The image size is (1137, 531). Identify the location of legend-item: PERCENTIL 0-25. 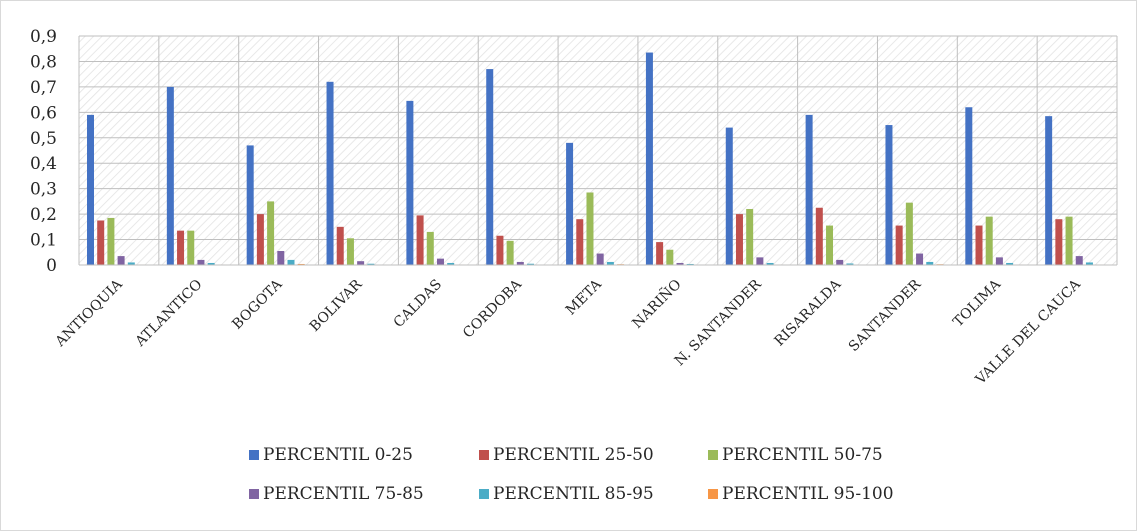
(331, 455).